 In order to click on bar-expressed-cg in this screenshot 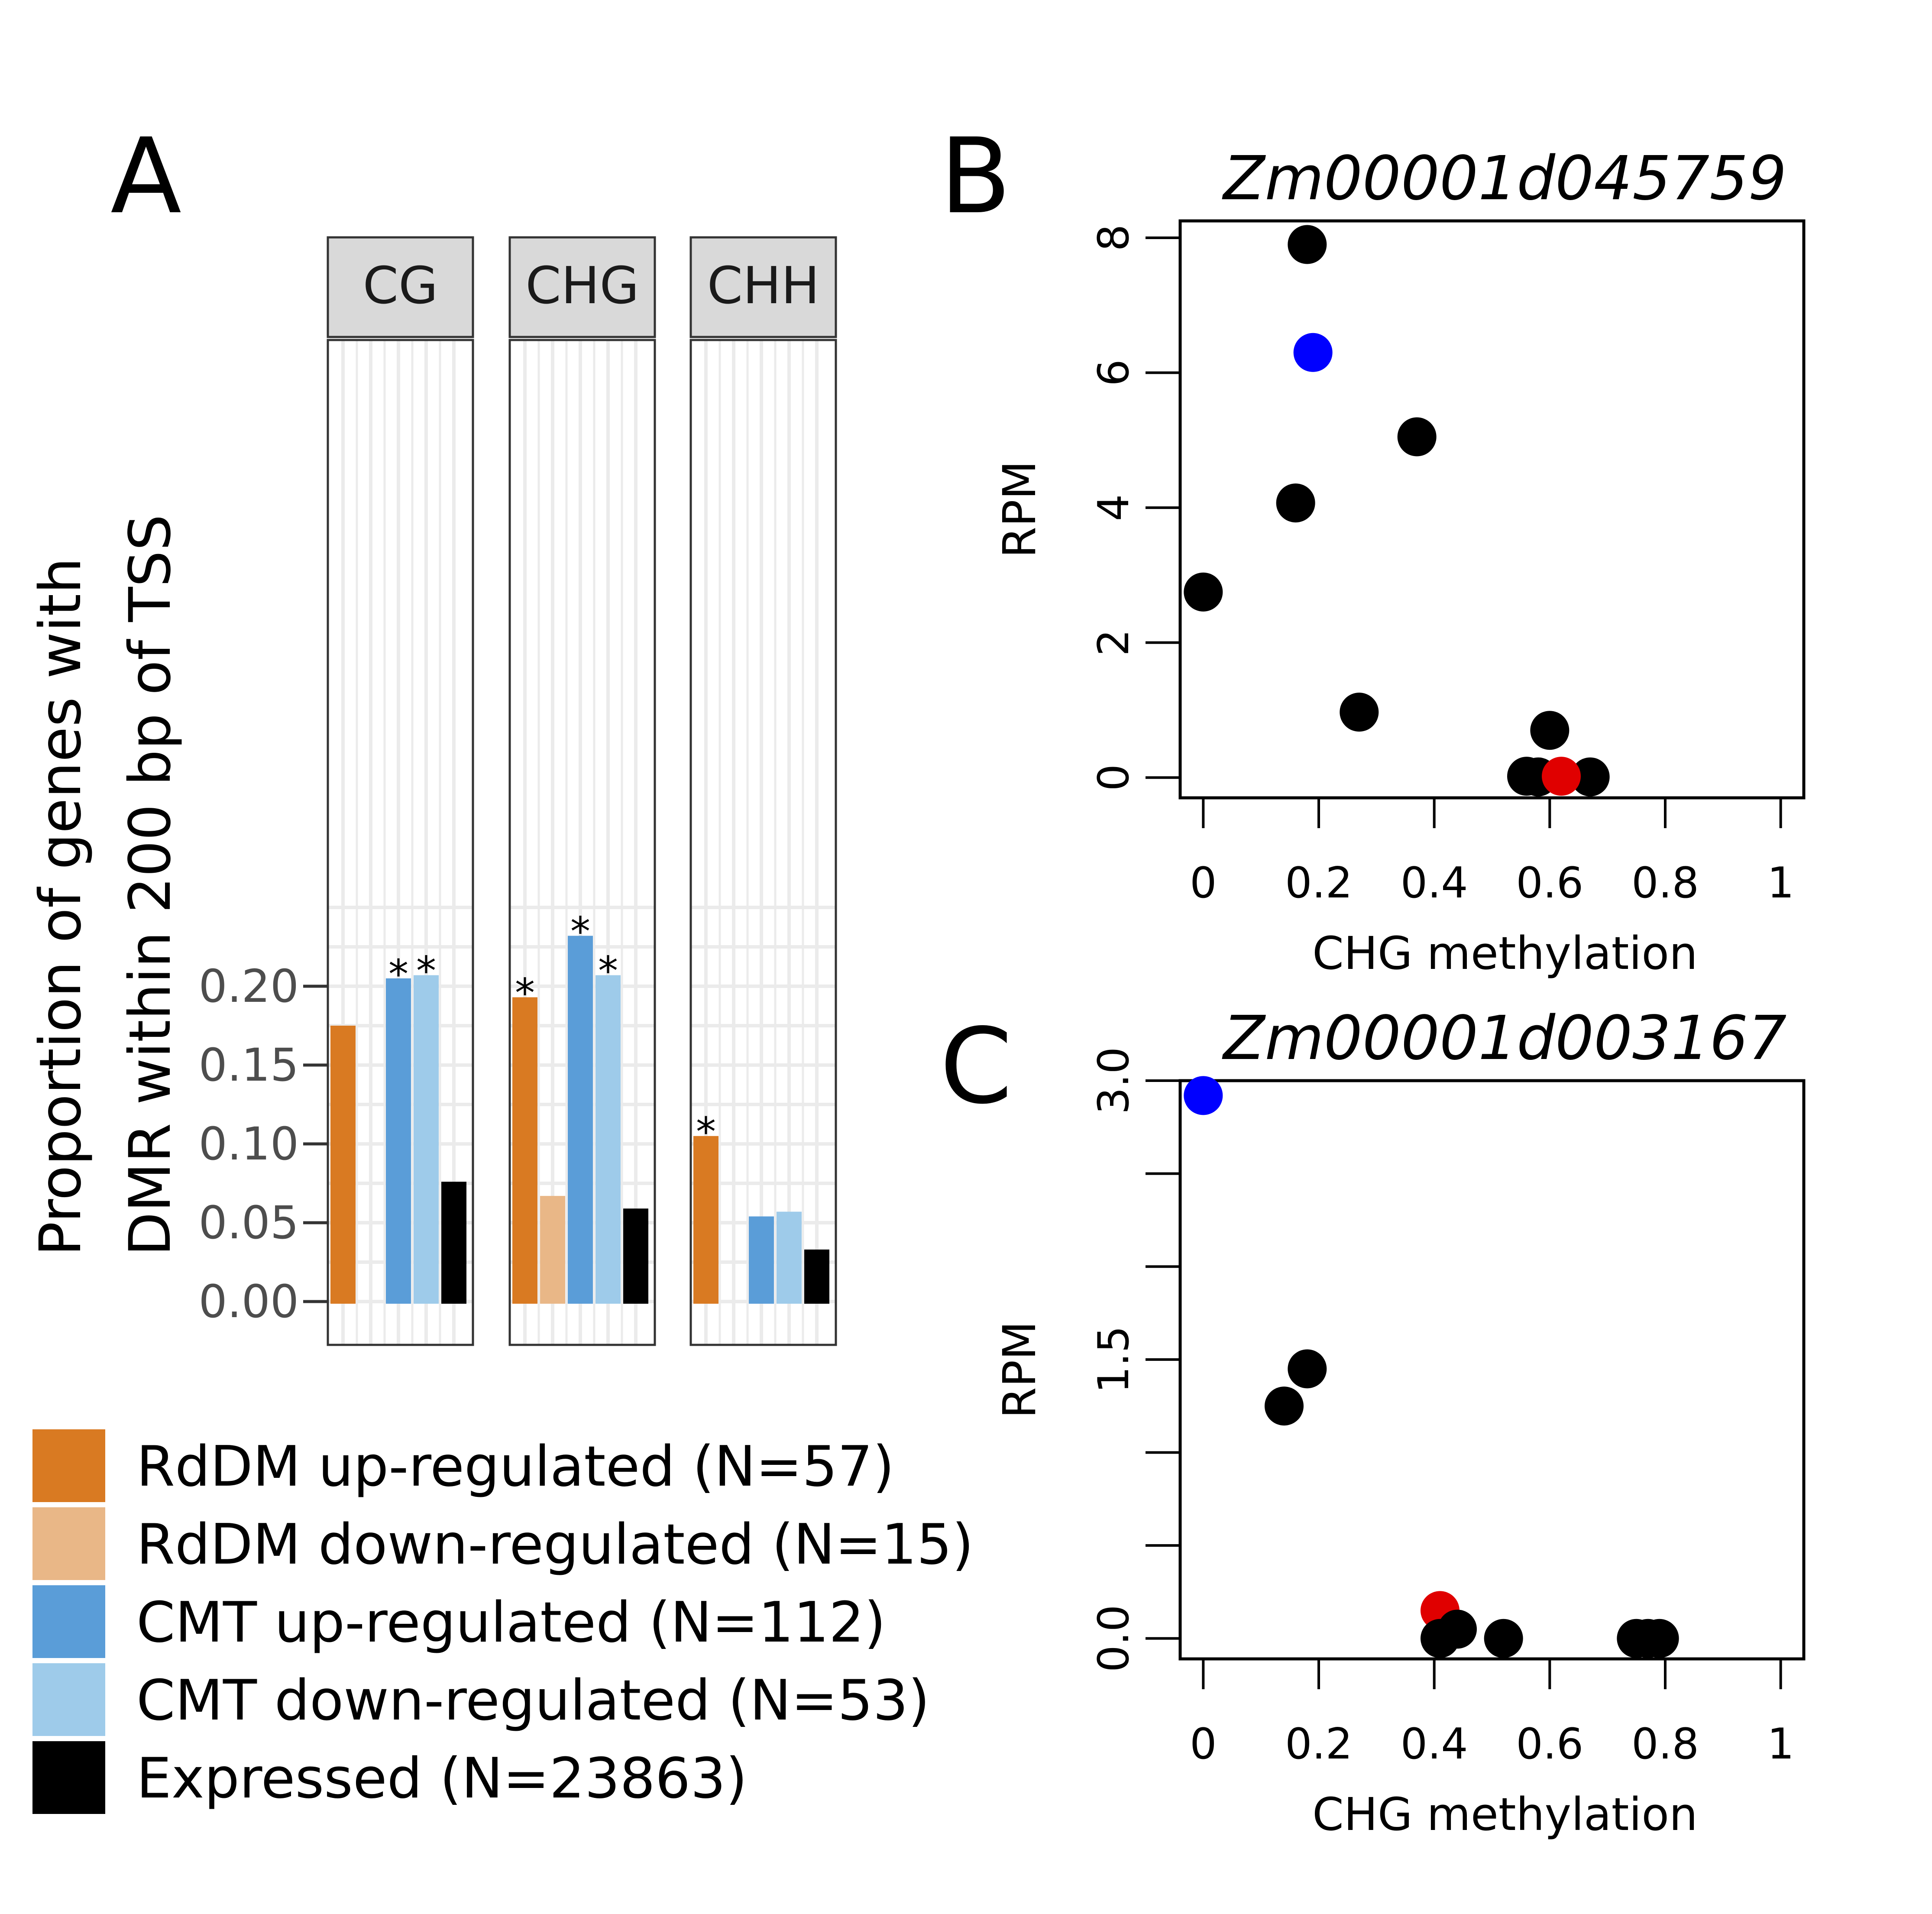, I will do `click(453, 1243)`.